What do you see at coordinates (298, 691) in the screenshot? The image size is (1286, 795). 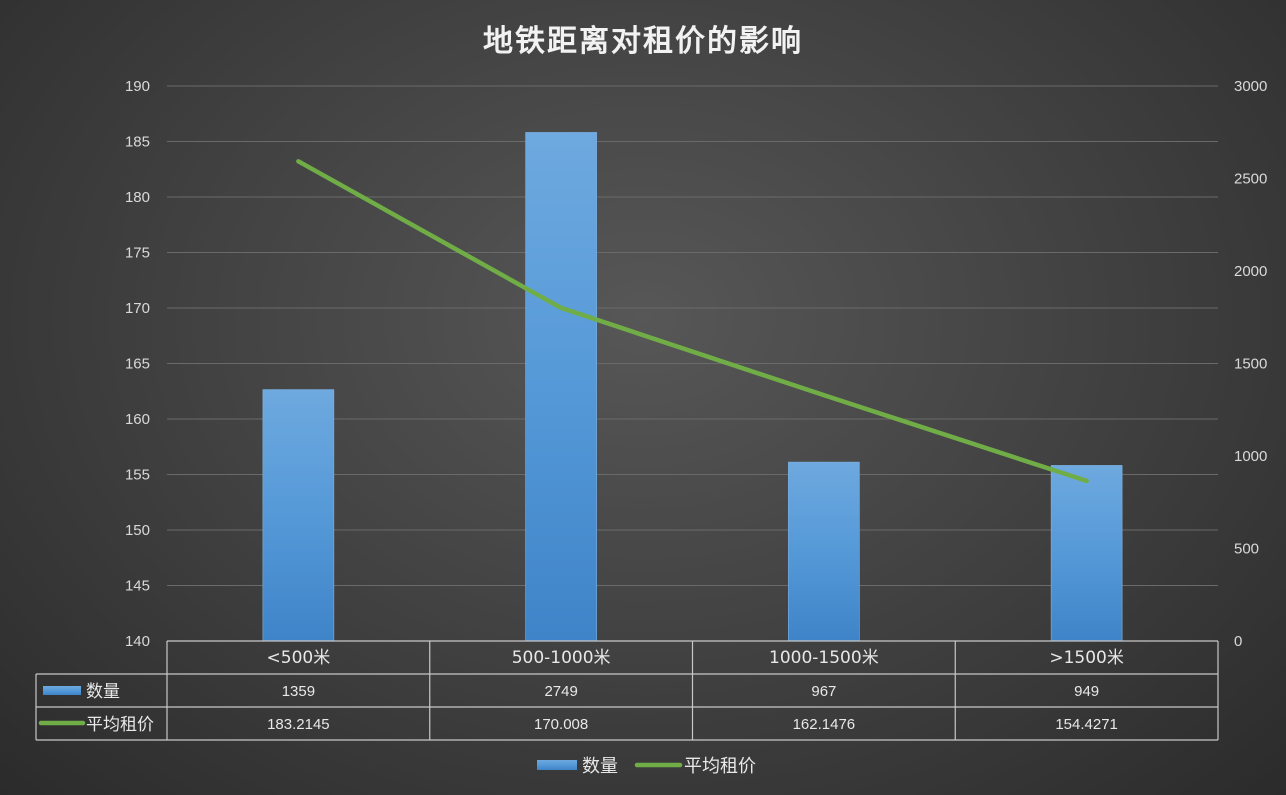 I see `table-cell-value: 1359` at bounding box center [298, 691].